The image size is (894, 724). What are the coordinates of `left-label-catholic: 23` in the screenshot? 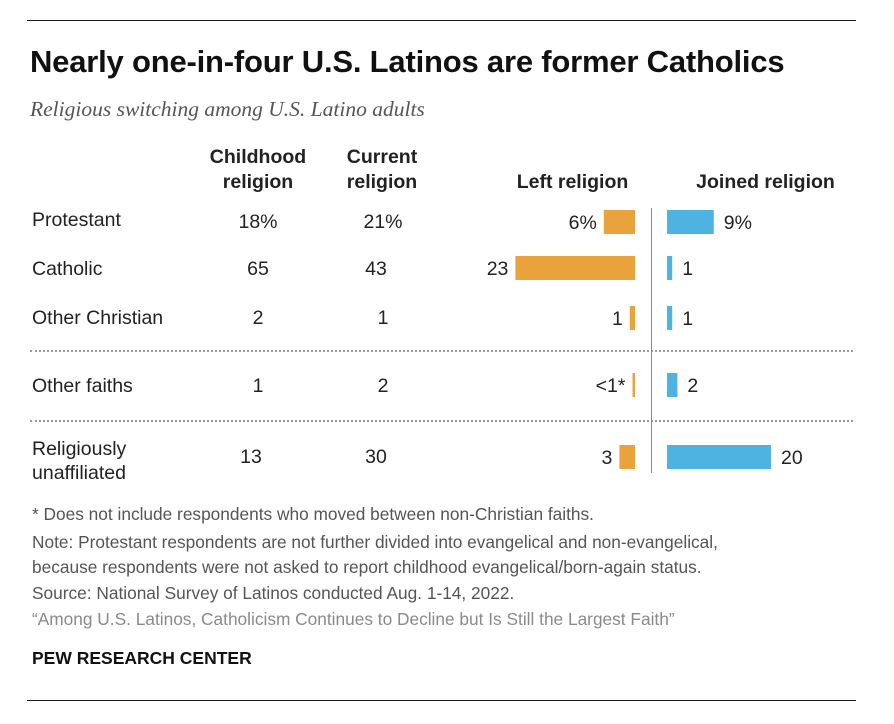 It's located at (498, 269).